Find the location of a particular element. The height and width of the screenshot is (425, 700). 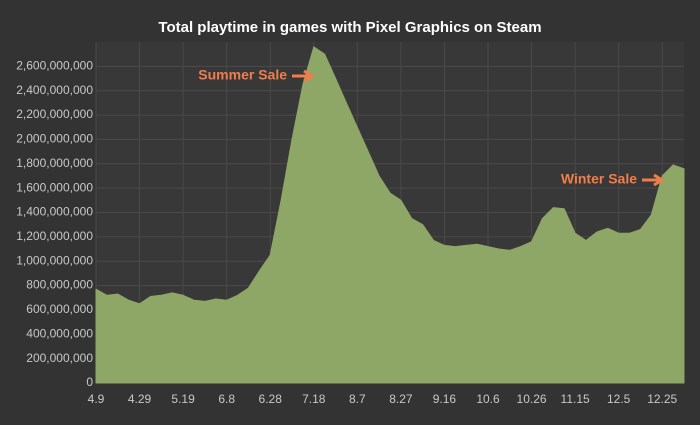

y-tick-label: 200,000,000 is located at coordinates (59, 358).